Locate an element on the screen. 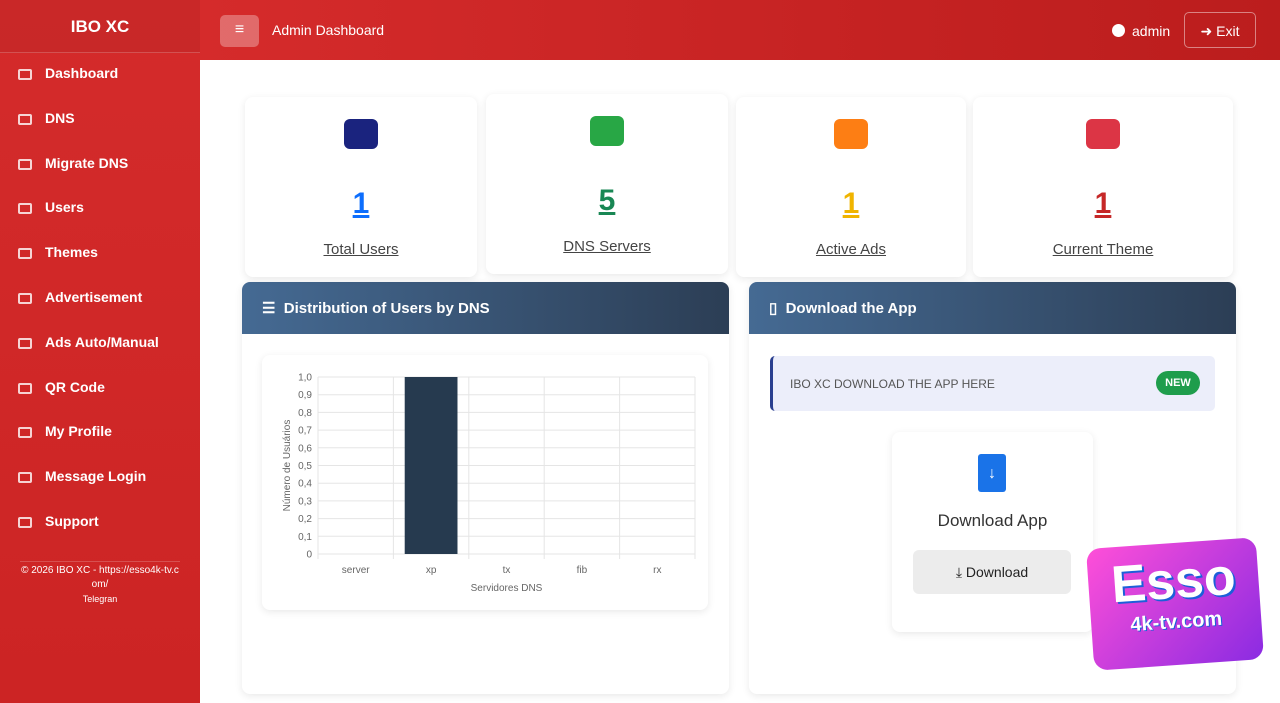 The height and width of the screenshot is (703, 1280). menu-label: My Profile is located at coordinates (78, 431).